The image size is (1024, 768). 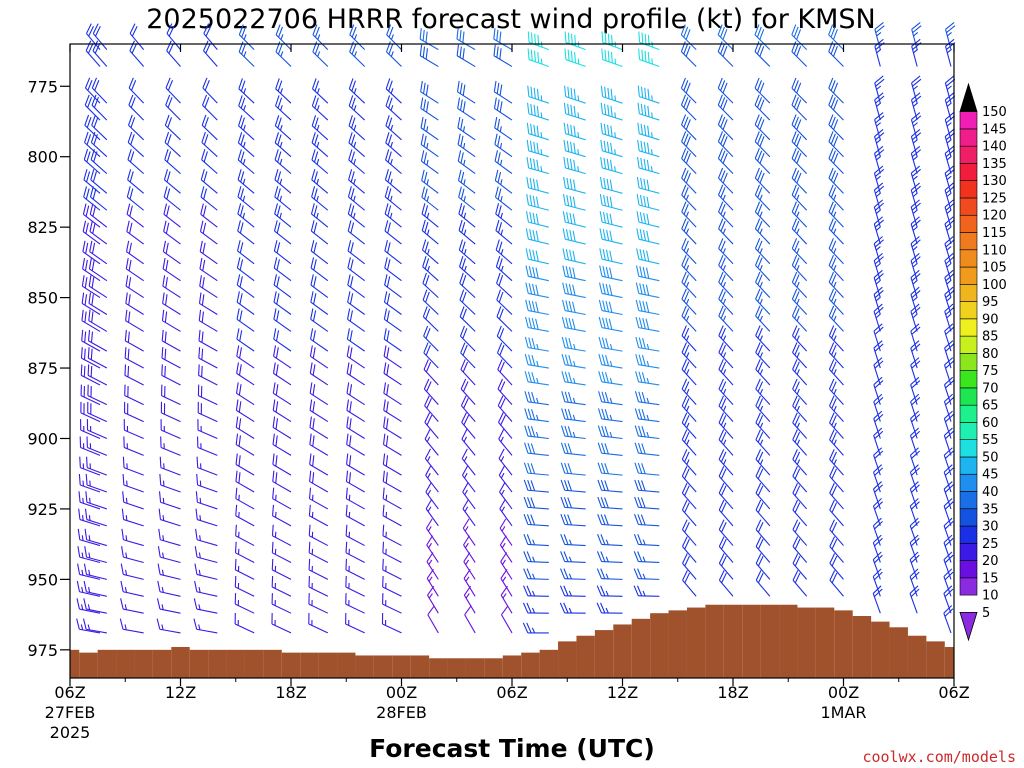 I want to click on colorbar-label: 70, so click(x=990, y=388).